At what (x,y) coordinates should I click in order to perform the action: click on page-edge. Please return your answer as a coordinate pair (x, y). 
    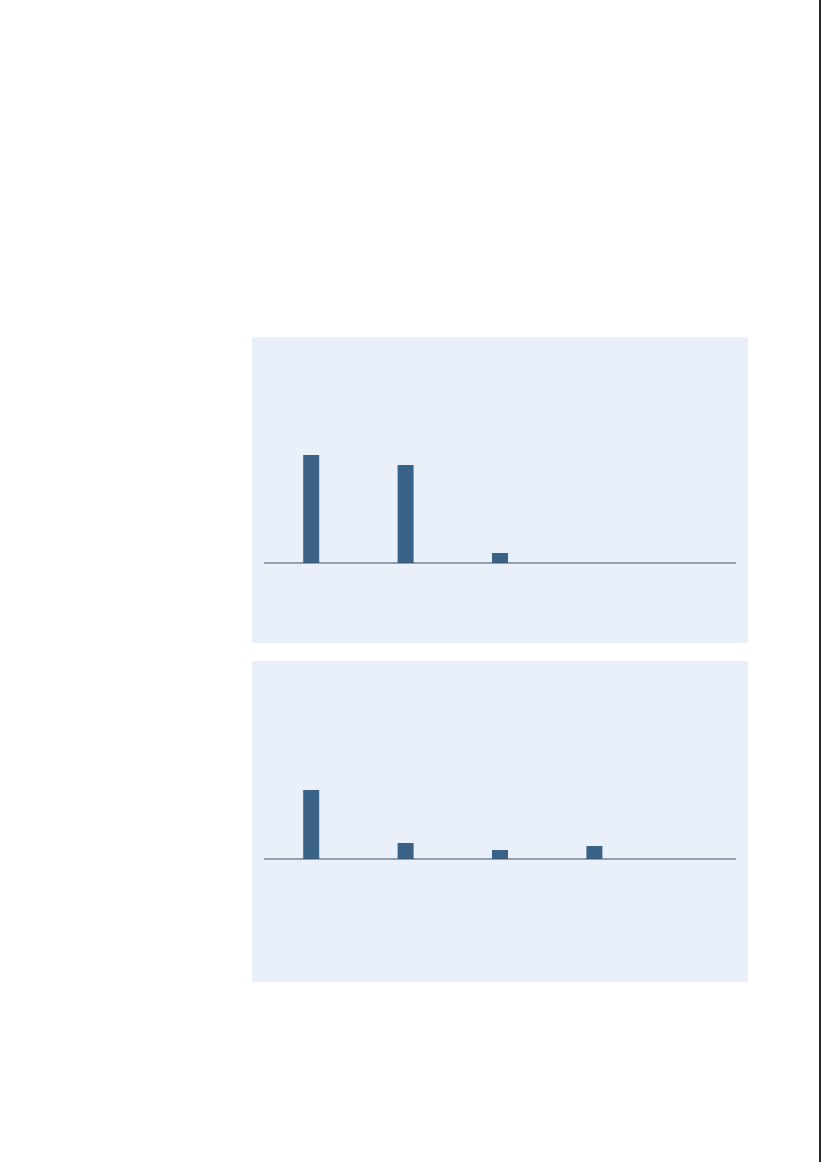
    Looking at the image, I should click on (820, 581).